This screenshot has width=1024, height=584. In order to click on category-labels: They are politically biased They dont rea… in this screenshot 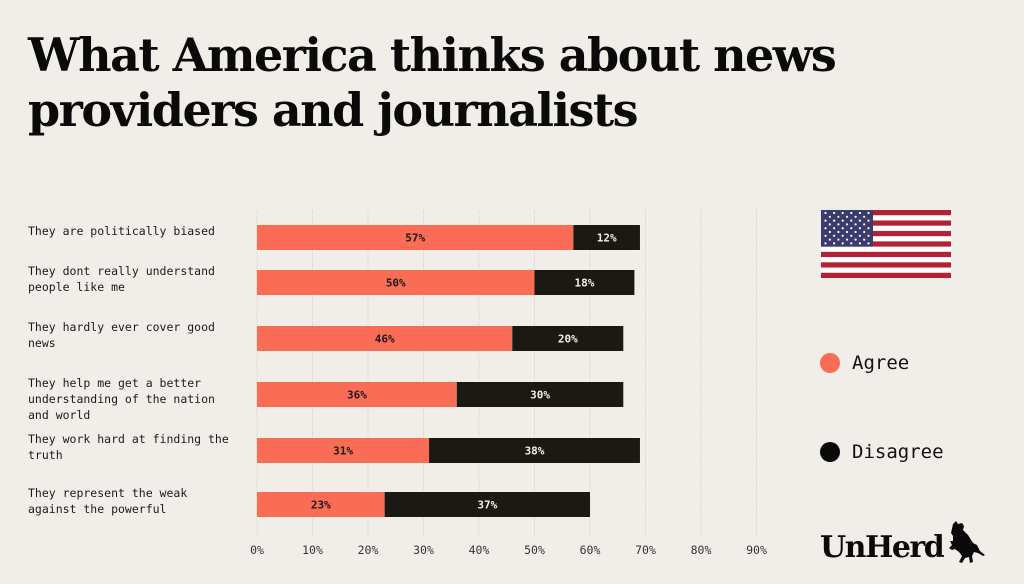, I will do `click(128, 370)`.